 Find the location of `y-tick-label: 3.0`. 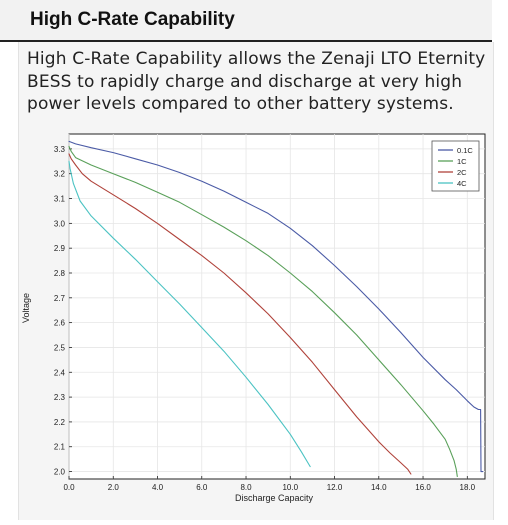

y-tick-label: 3.0 is located at coordinates (60, 223).